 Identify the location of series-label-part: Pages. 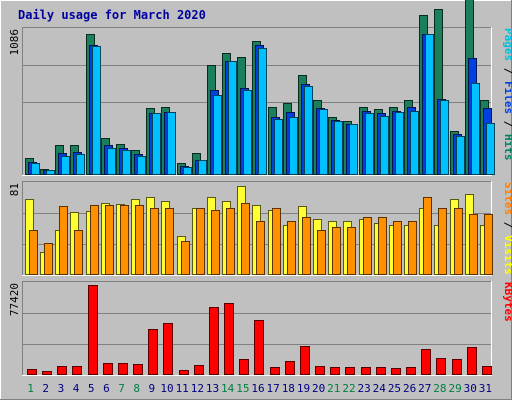
(507, 44).